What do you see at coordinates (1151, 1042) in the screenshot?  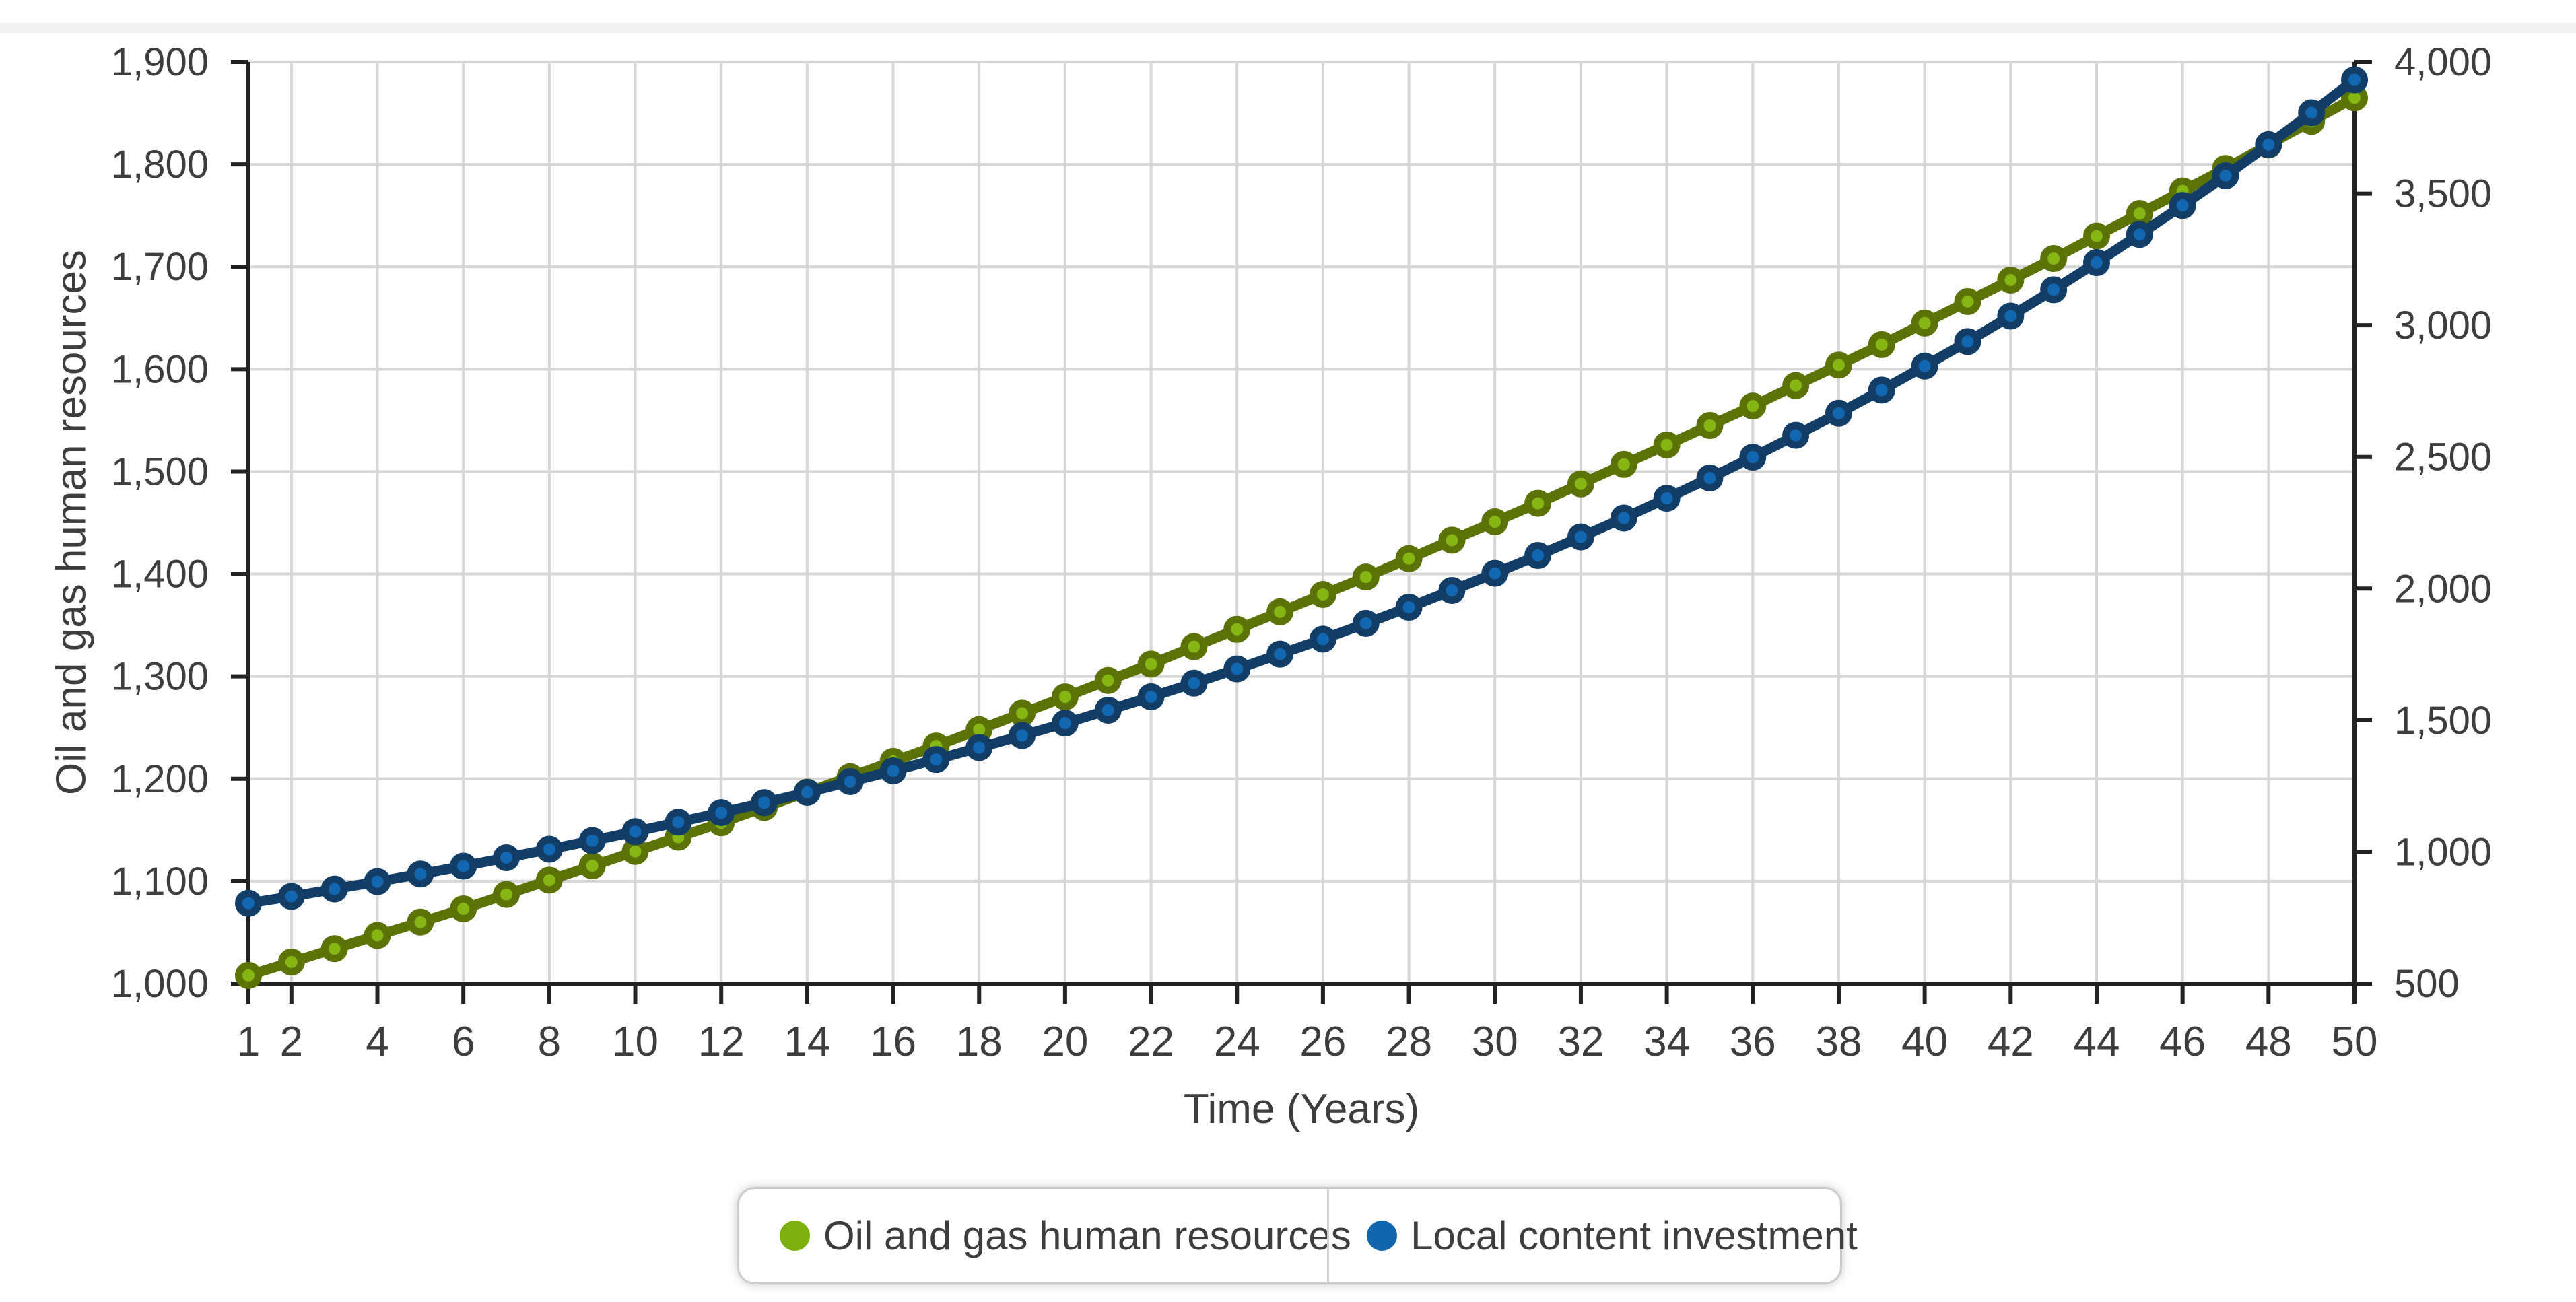 I see `x-tick-label: 22` at bounding box center [1151, 1042].